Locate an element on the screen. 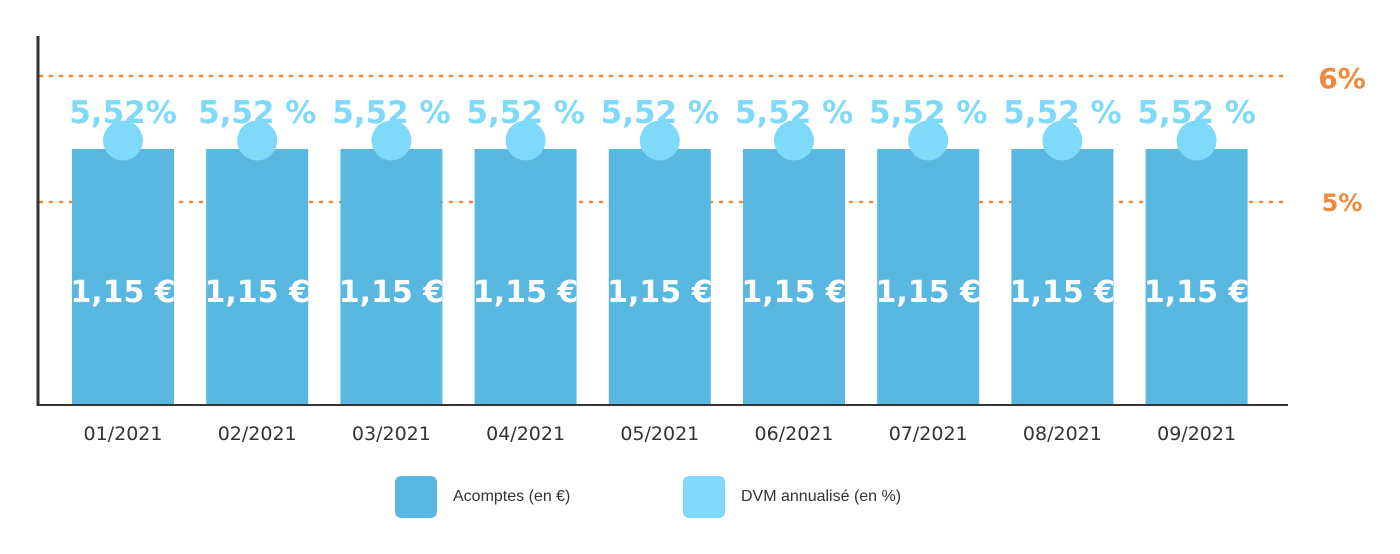 This screenshot has height=554, width=1400. reference-label-5pct: 5% is located at coordinates (1342, 203).